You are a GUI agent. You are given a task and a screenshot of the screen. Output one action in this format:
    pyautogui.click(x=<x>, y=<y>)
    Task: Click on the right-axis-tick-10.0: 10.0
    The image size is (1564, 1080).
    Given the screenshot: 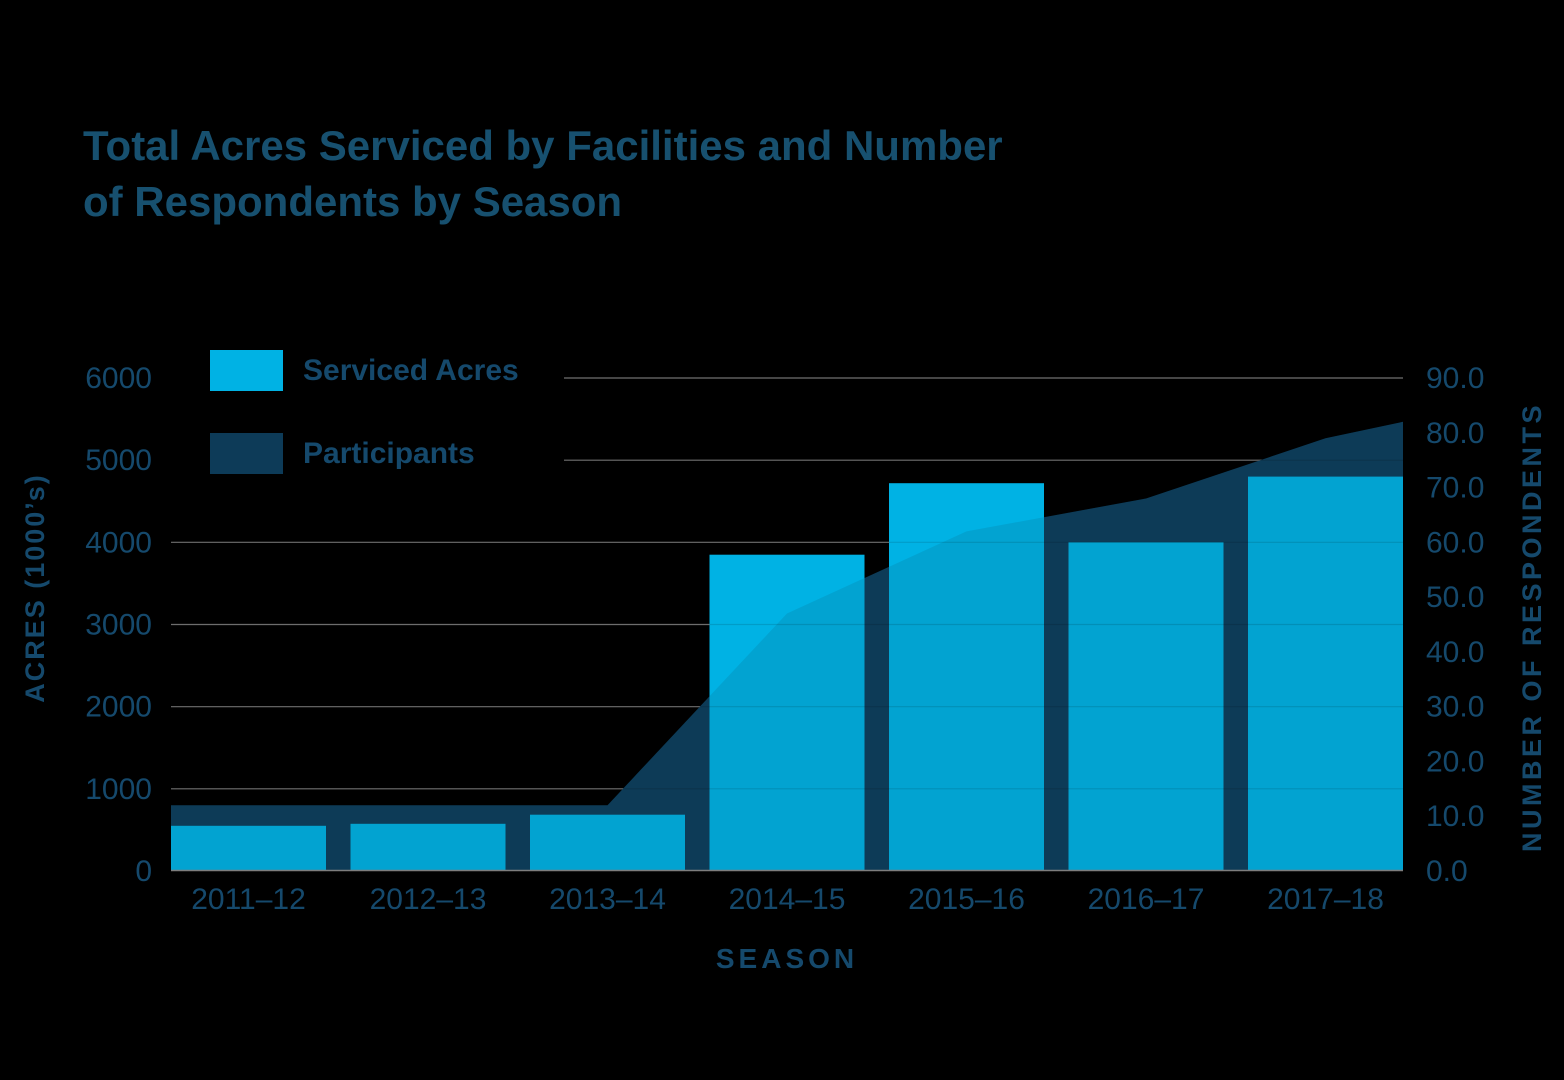 What is the action you would take?
    pyautogui.click(x=1455, y=816)
    